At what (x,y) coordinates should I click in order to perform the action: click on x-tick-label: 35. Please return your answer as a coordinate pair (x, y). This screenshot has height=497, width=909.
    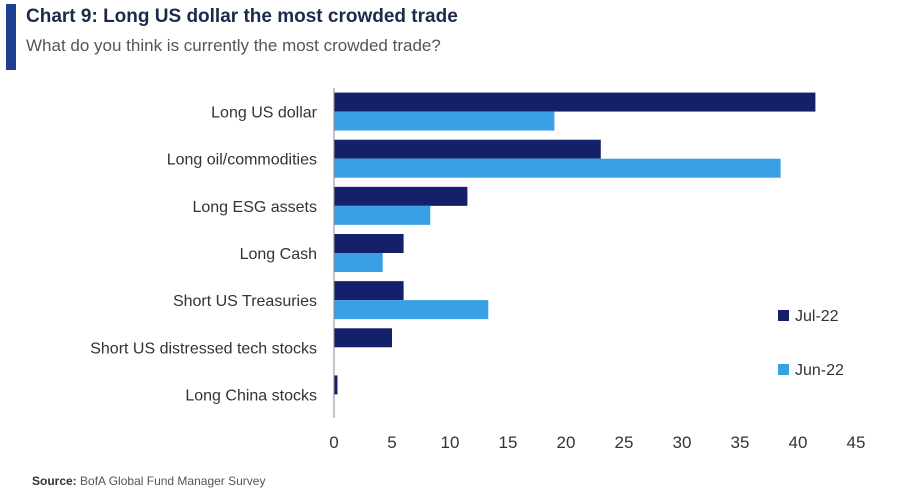
    Looking at the image, I should click on (740, 442).